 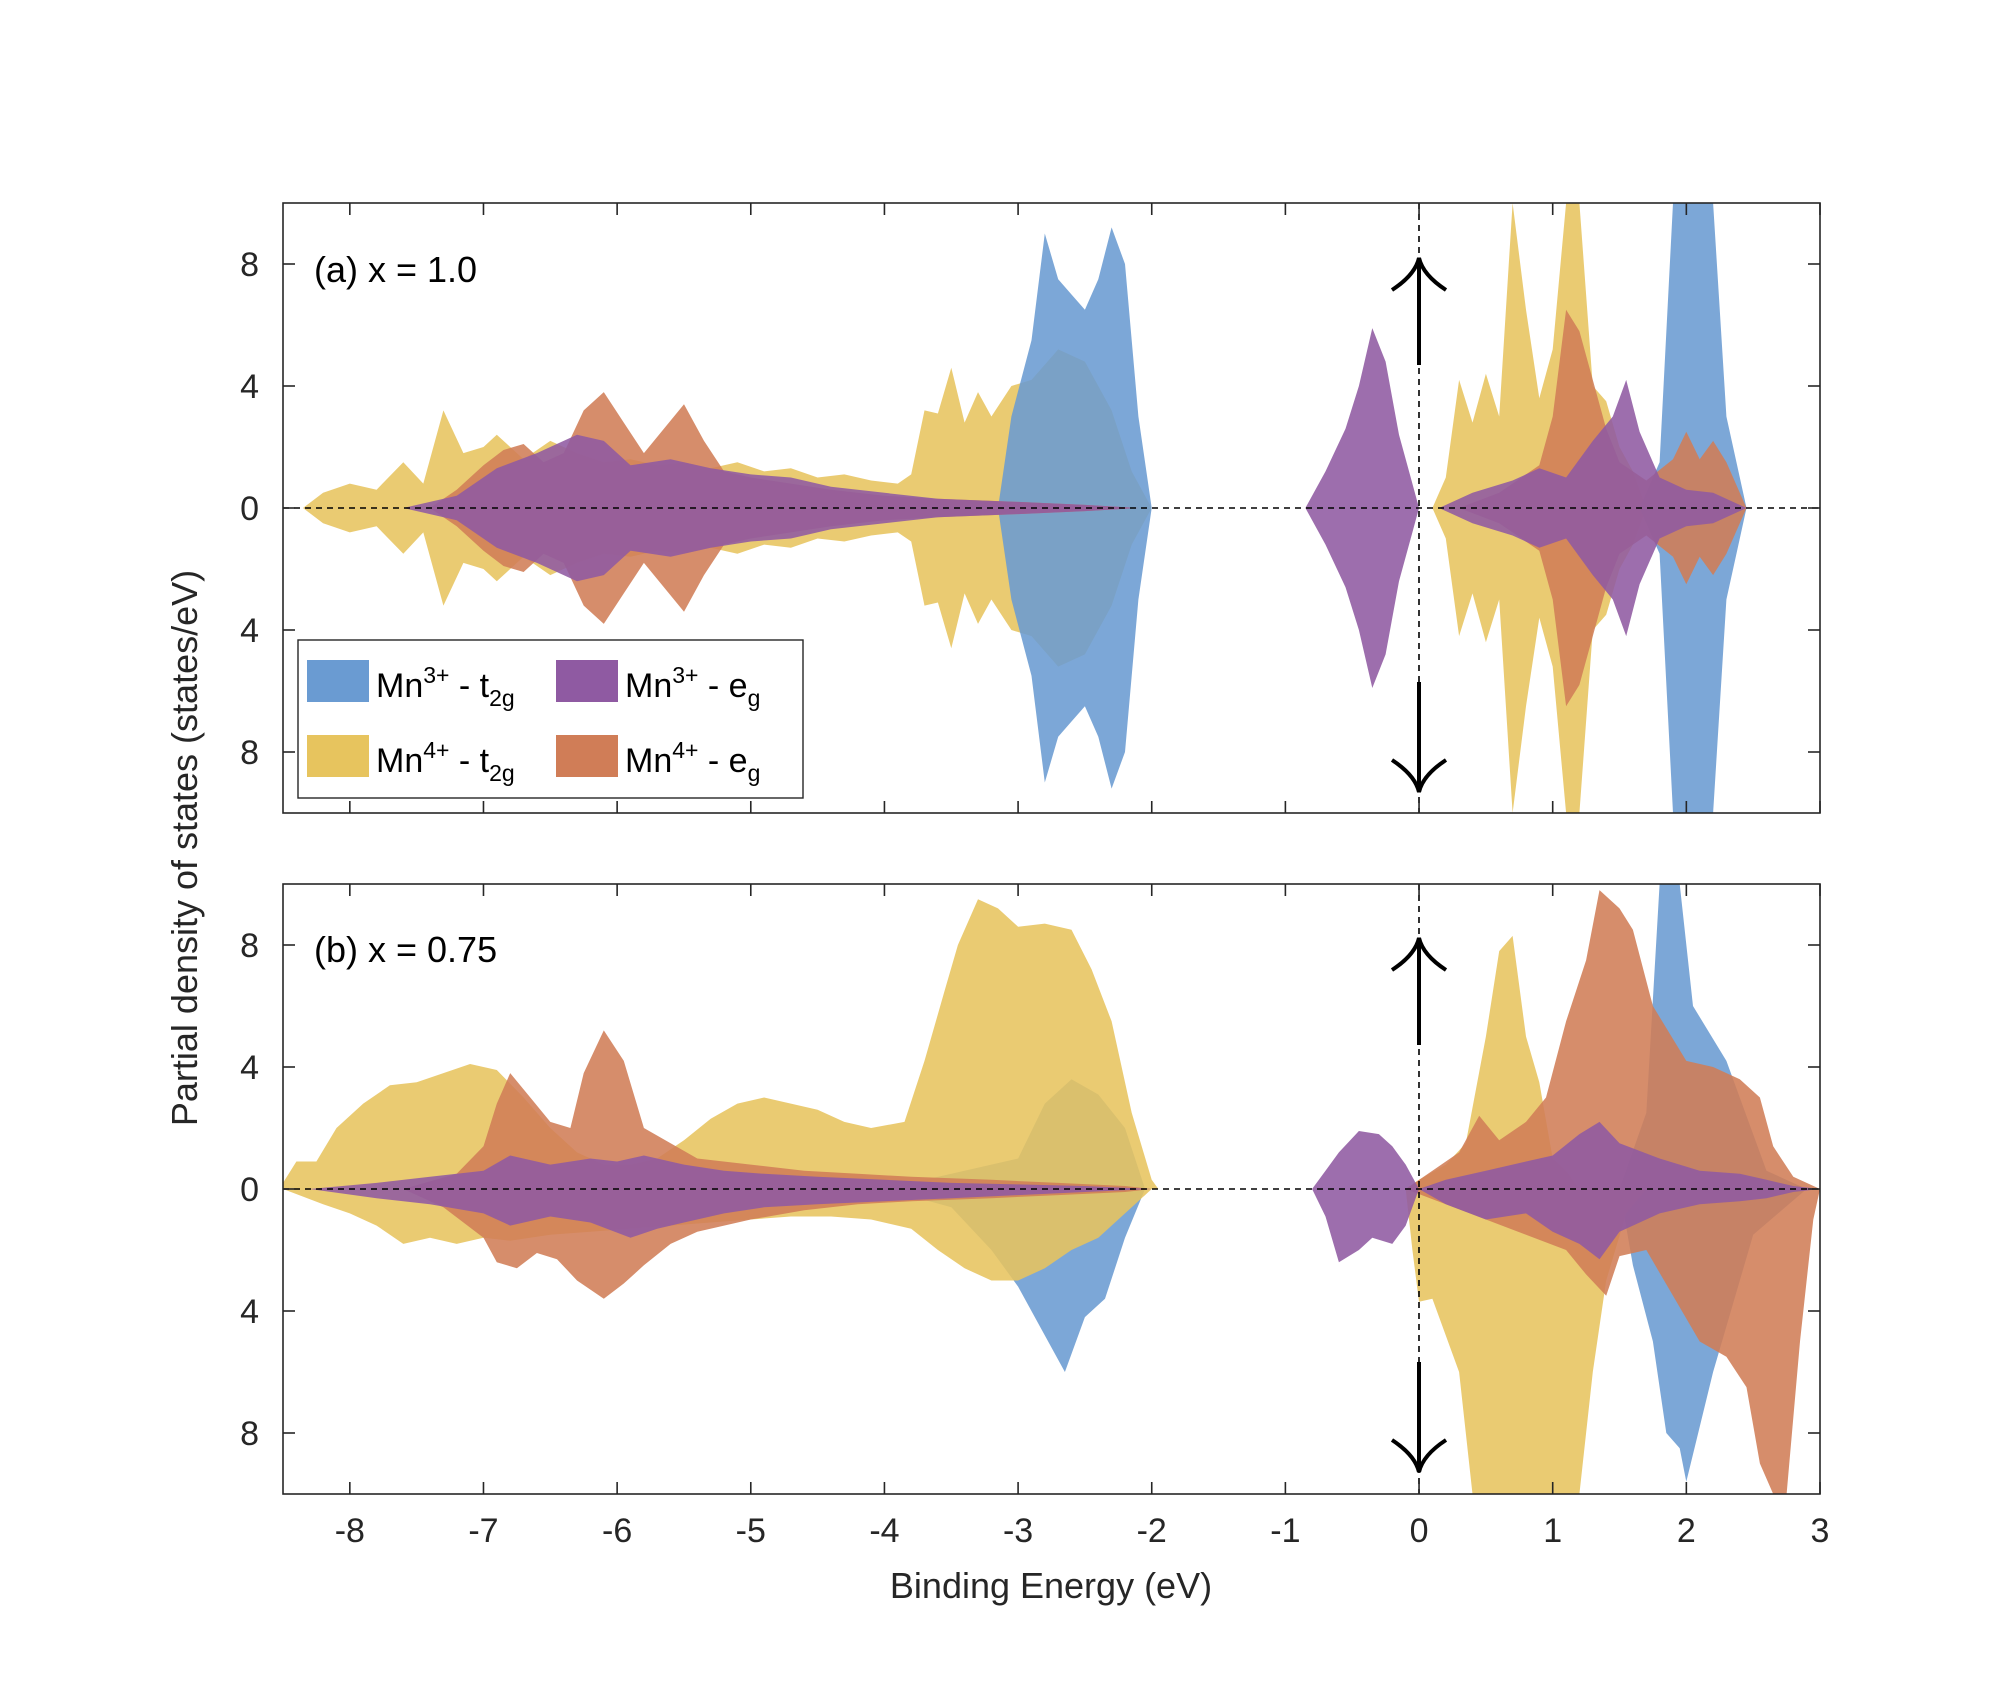 I want to click on panel-a-label: (a) x = 1.0, so click(x=395, y=269).